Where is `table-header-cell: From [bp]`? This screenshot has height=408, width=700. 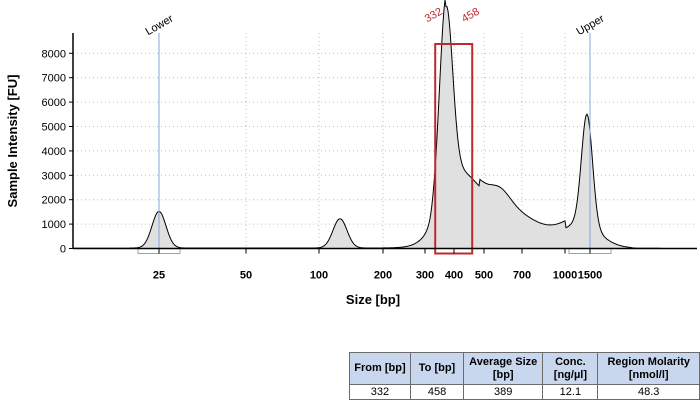 table-header-cell: From [bp] is located at coordinates (380, 368).